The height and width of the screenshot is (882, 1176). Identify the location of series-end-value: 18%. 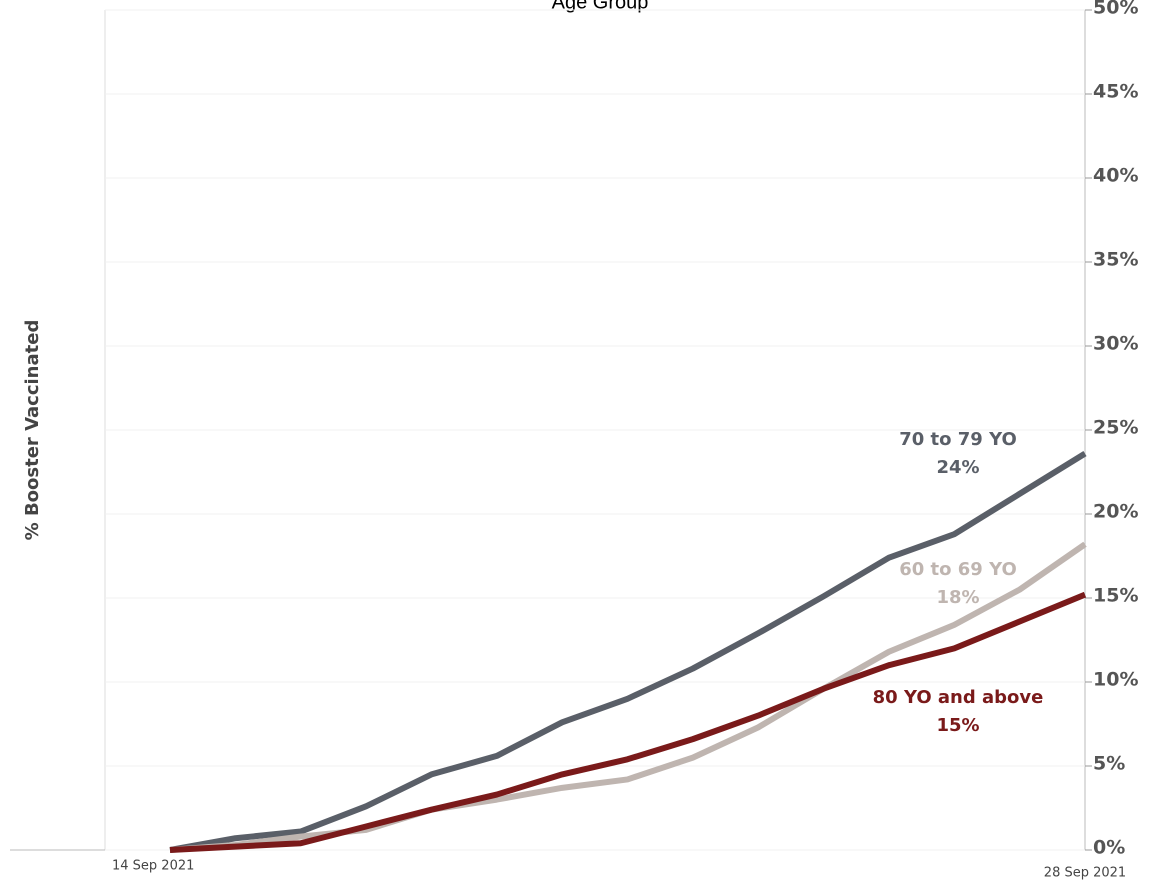
(957, 597).